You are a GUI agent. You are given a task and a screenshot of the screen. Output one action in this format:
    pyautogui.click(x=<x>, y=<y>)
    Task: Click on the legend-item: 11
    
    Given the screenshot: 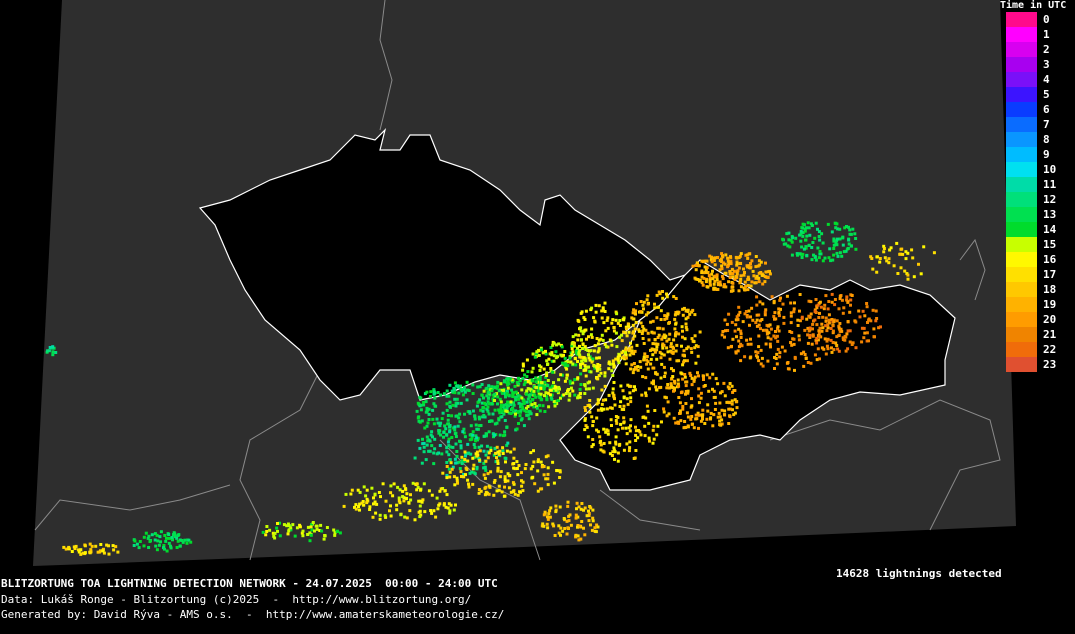 What is the action you would take?
    pyautogui.click(x=1036, y=184)
    